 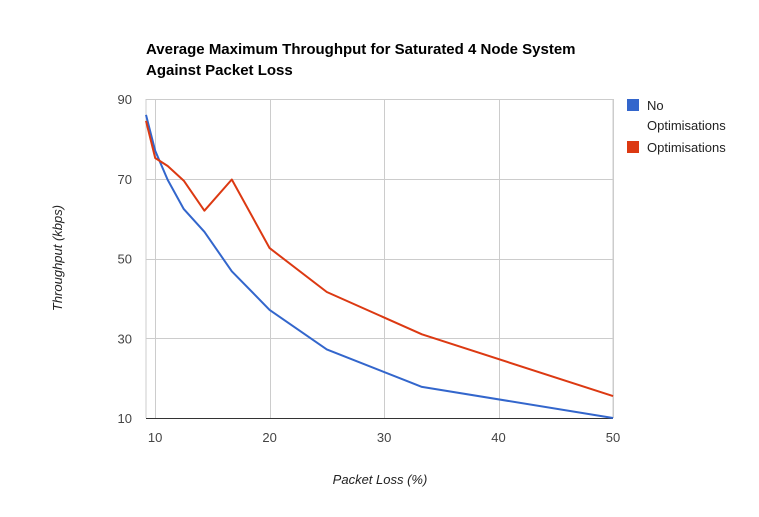 What do you see at coordinates (633, 147) in the screenshot?
I see `legend-swatch-optimisations` at bounding box center [633, 147].